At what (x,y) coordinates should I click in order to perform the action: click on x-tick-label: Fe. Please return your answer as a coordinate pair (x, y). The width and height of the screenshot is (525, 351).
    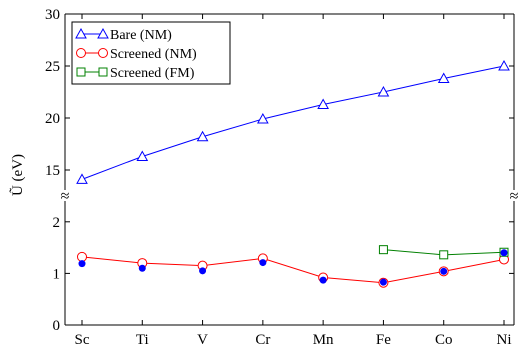
    Looking at the image, I should click on (383, 340).